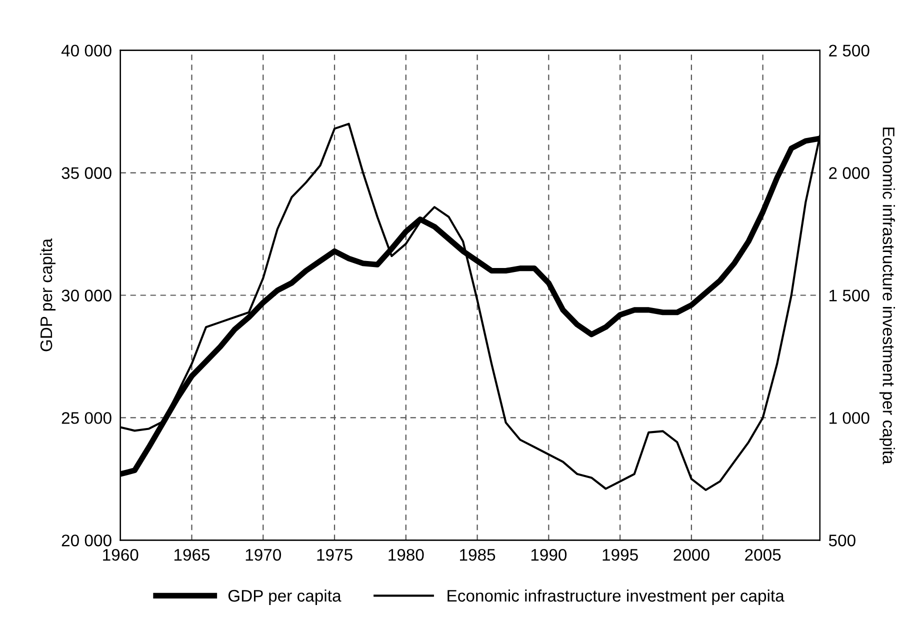 The image size is (905, 637). What do you see at coordinates (478, 554) in the screenshot?
I see `x-tick-label: 1985` at bounding box center [478, 554].